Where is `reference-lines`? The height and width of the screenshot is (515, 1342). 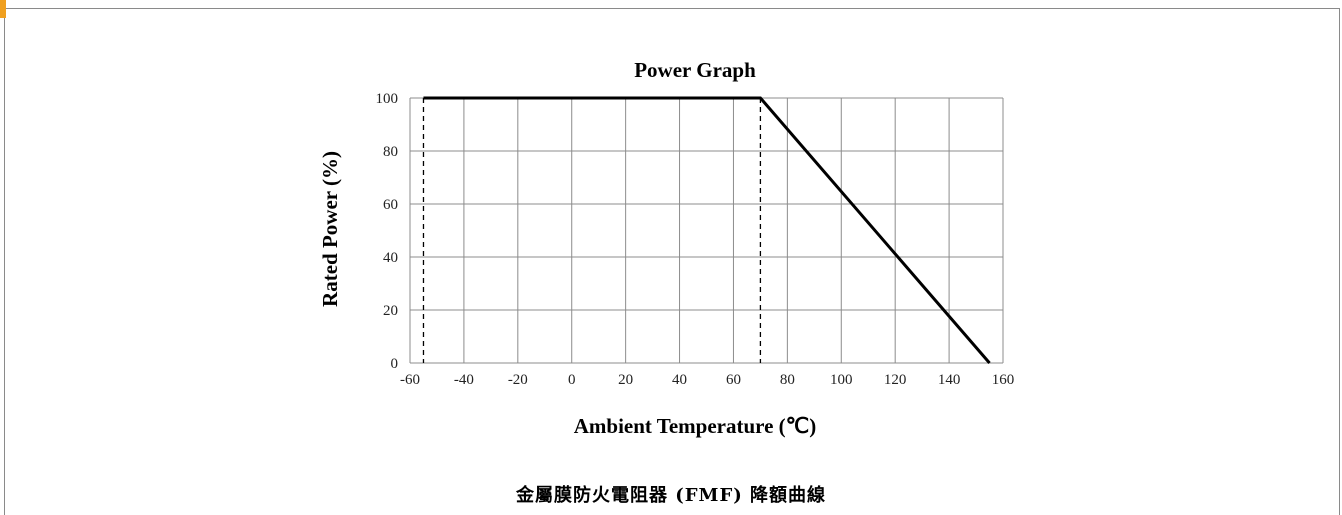
reference-lines is located at coordinates (592, 230).